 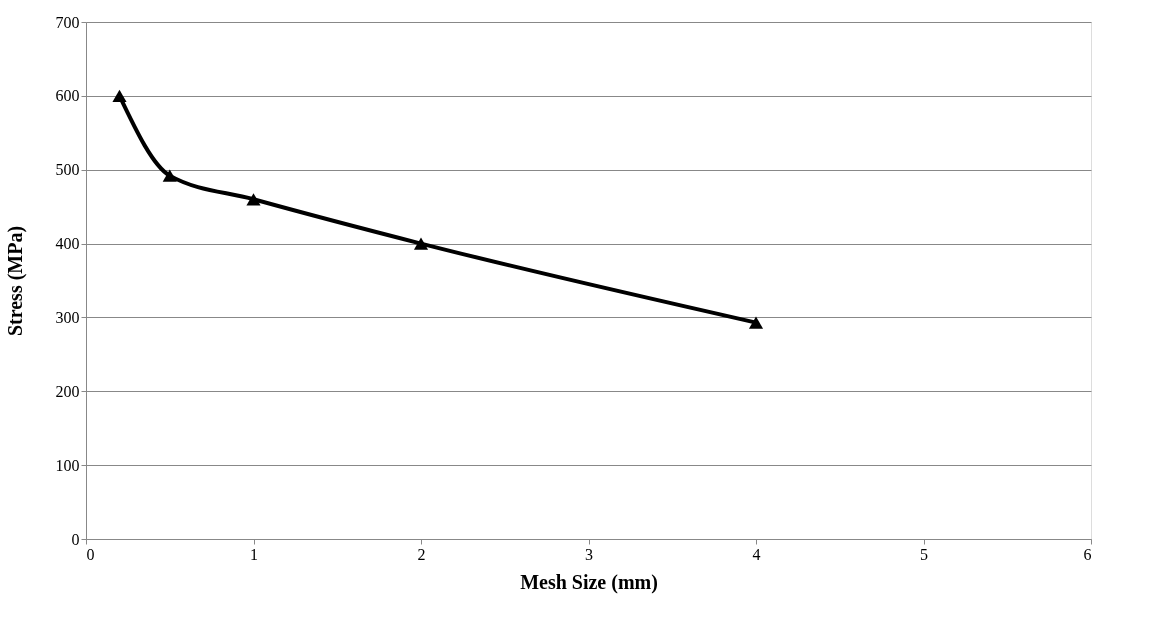 What do you see at coordinates (67, 22) in the screenshot?
I see `y-tick-label: 700` at bounding box center [67, 22].